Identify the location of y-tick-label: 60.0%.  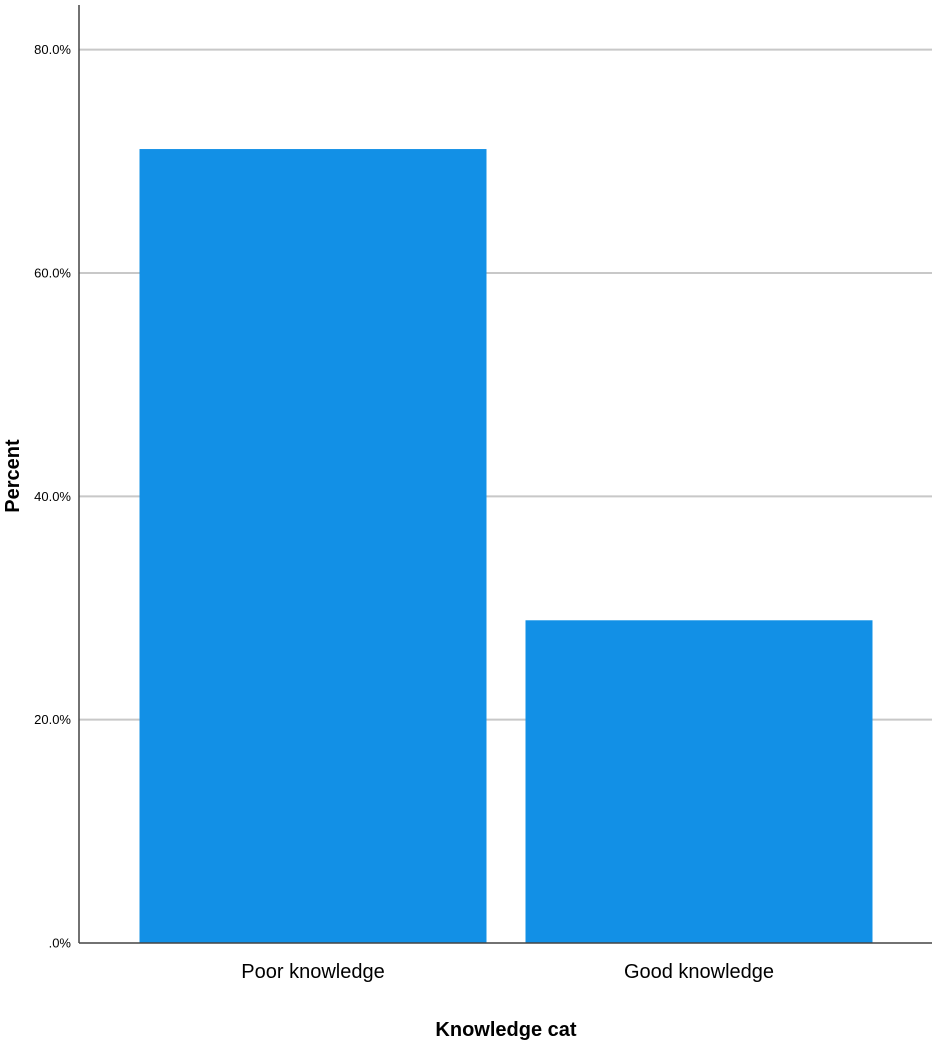
(52, 273).